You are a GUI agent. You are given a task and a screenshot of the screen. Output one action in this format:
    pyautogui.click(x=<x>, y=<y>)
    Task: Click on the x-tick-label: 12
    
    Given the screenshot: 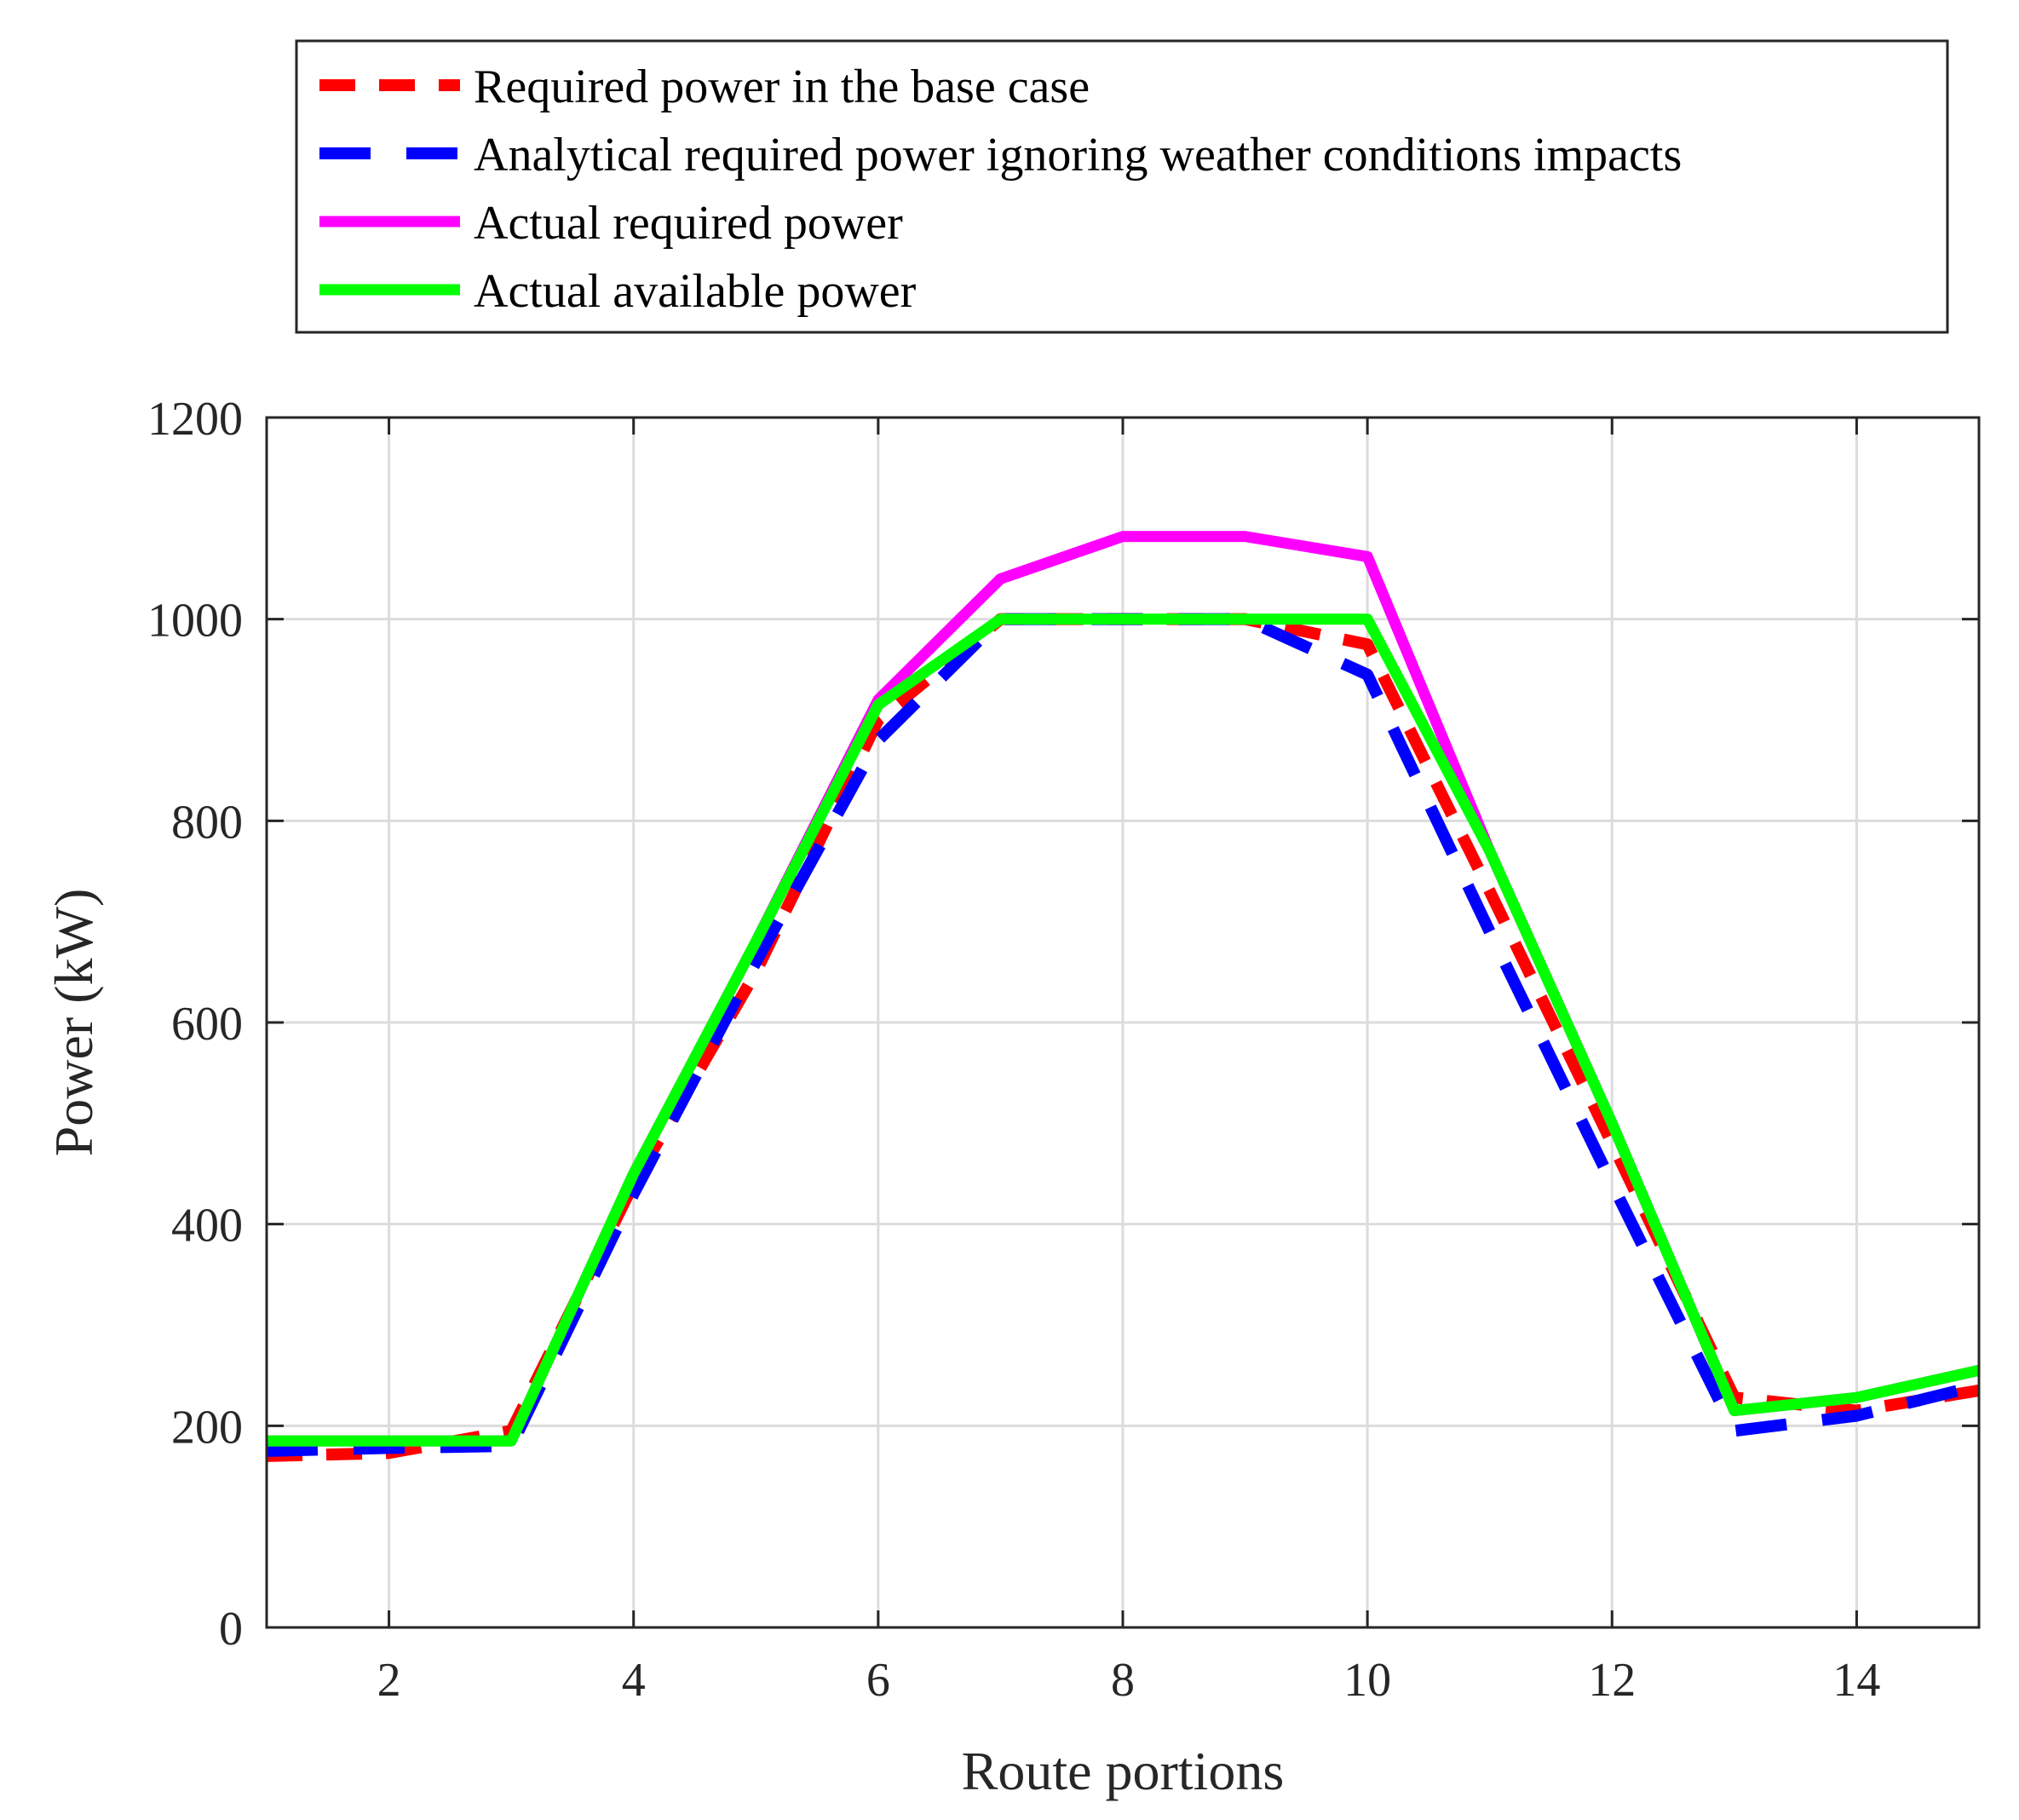 What is the action you would take?
    pyautogui.click(x=1612, y=1680)
    